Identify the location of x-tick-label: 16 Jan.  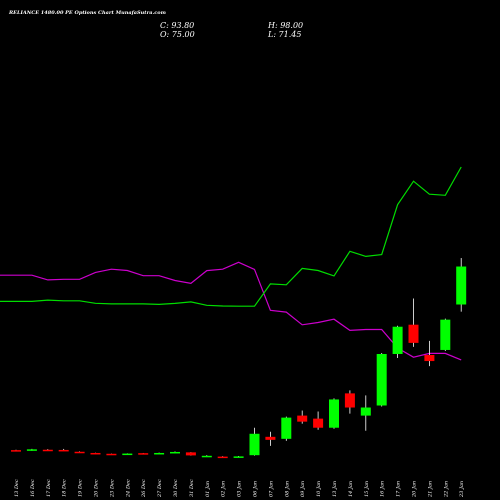
(383, 489).